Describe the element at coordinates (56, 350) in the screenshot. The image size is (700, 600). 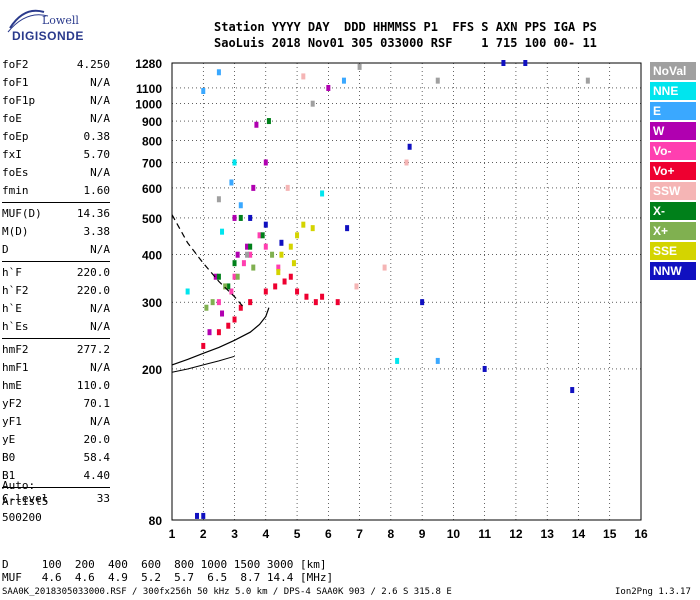
I see `param-row: hmF2 277.2` at that location.